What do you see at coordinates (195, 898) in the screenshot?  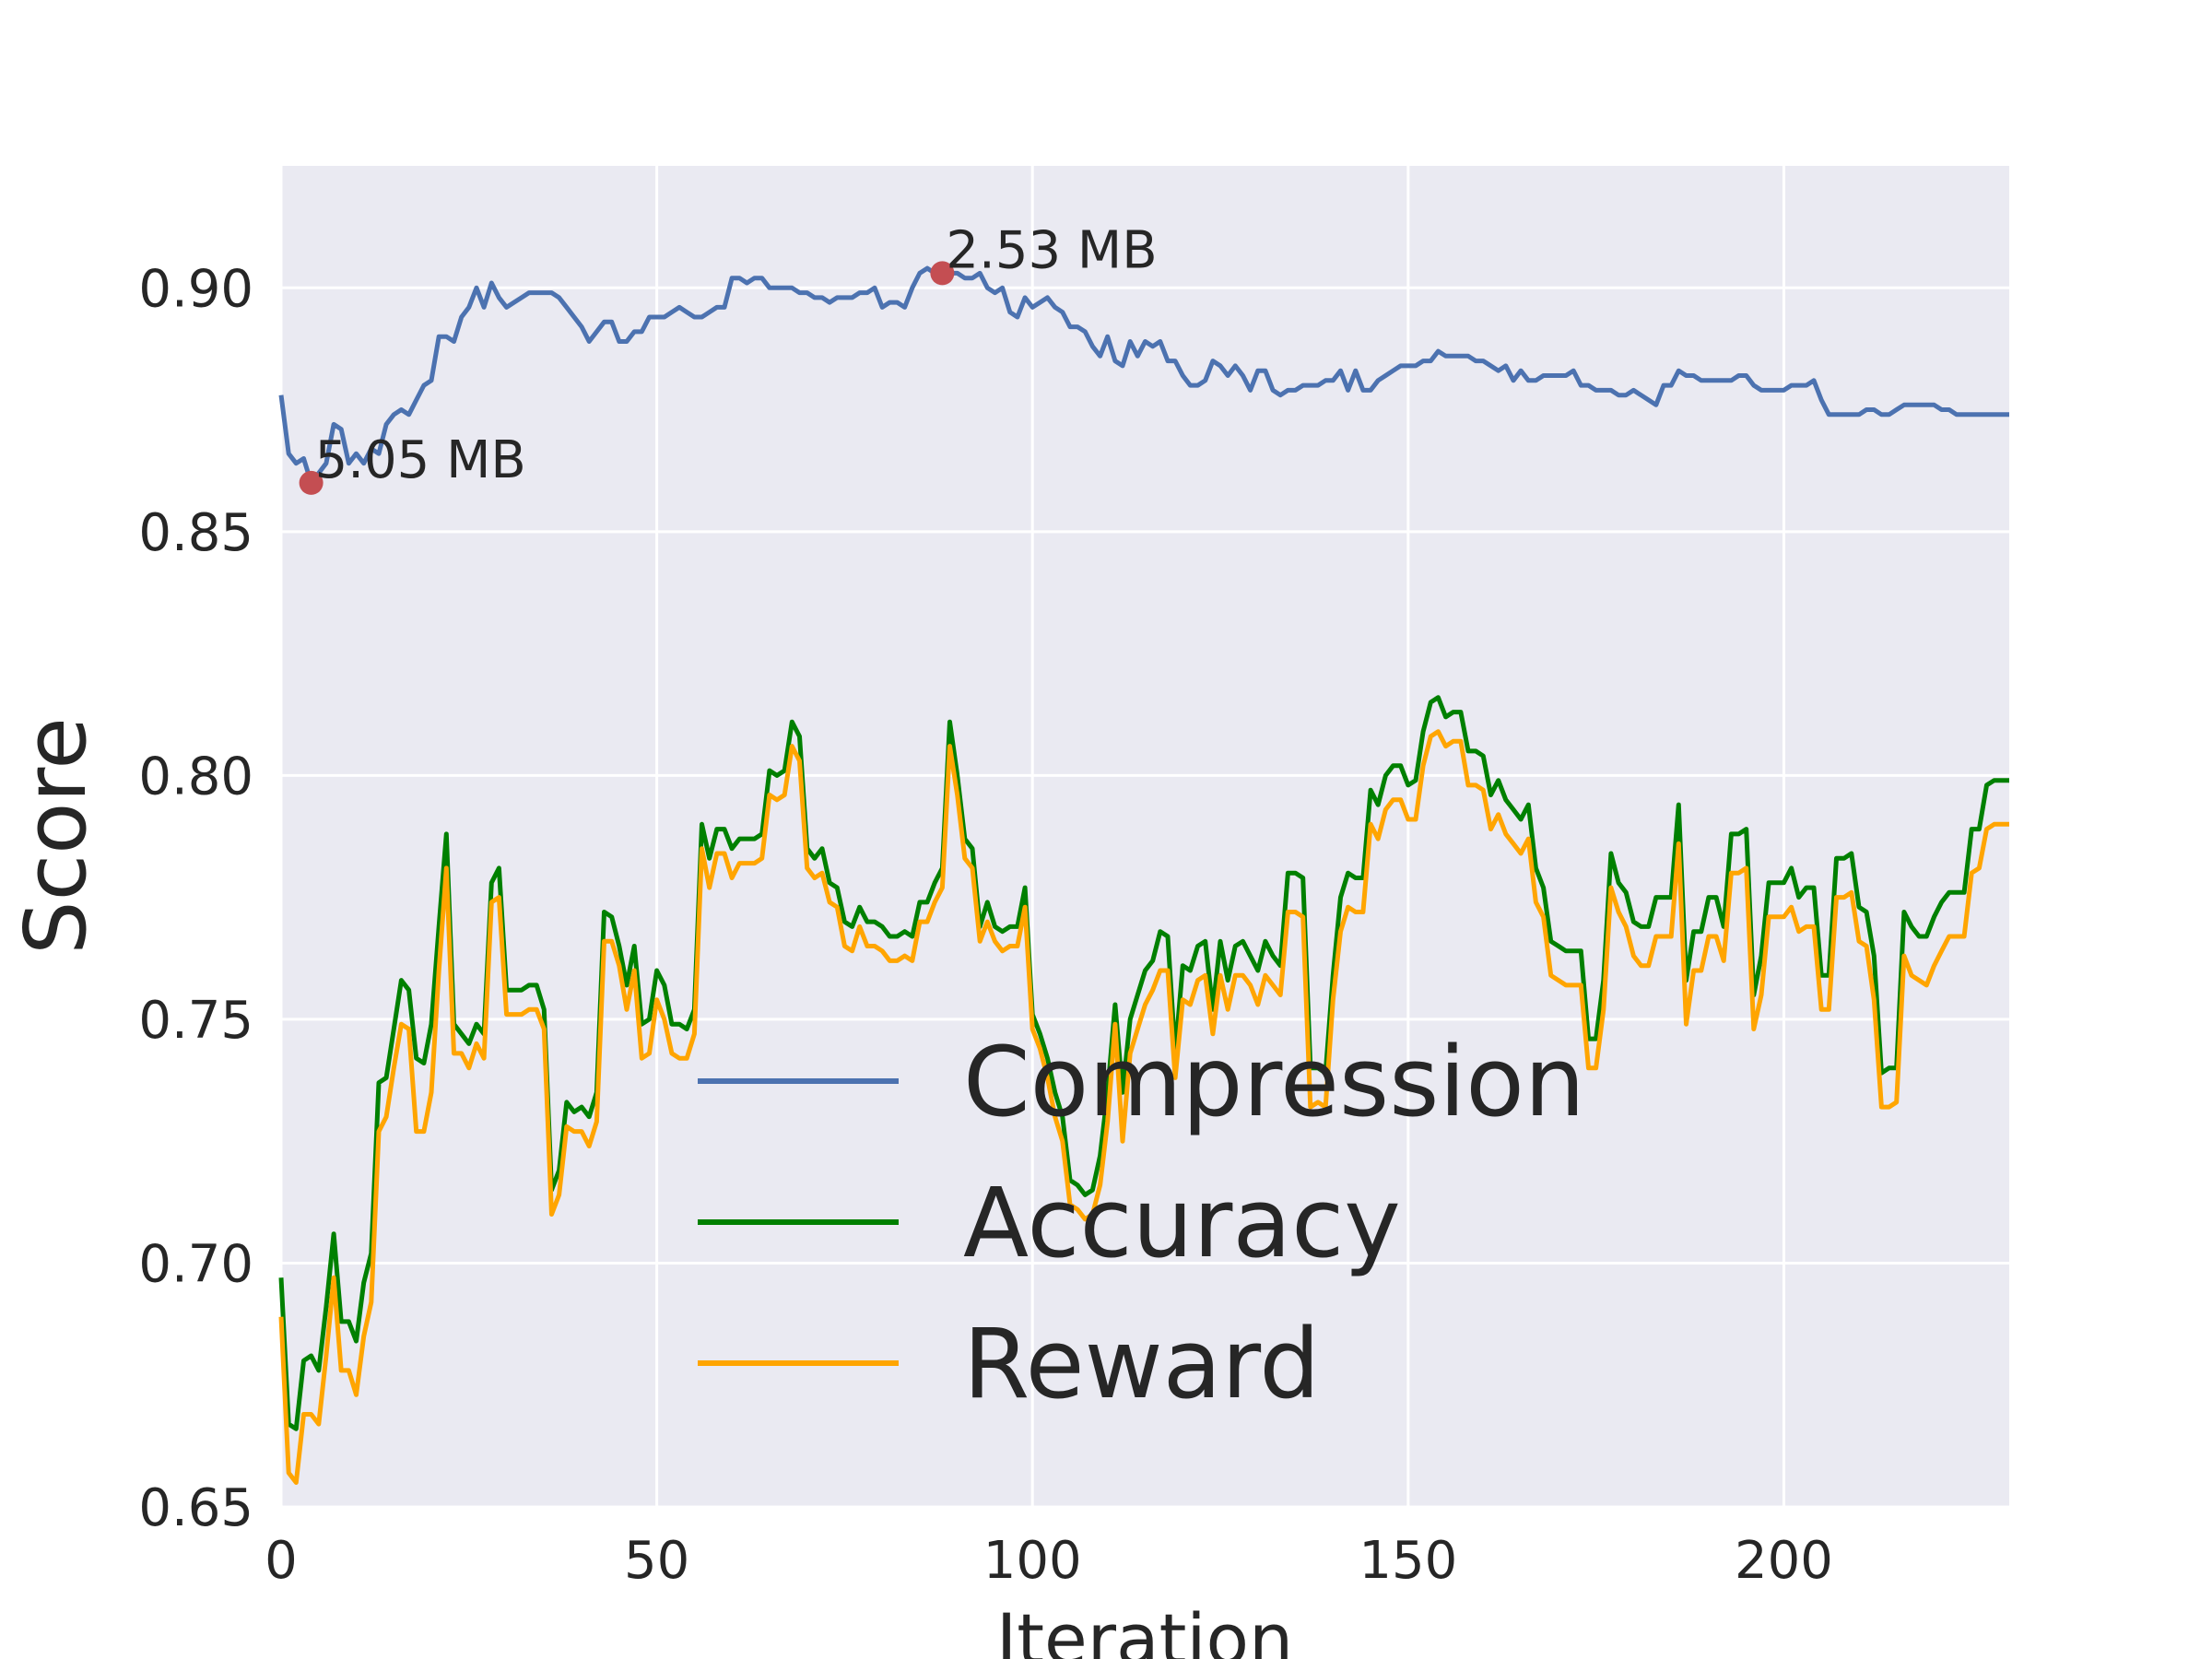 I see `y-tick-labels: 0.65 0.70 0.75 0.80 0.85 0.90` at bounding box center [195, 898].